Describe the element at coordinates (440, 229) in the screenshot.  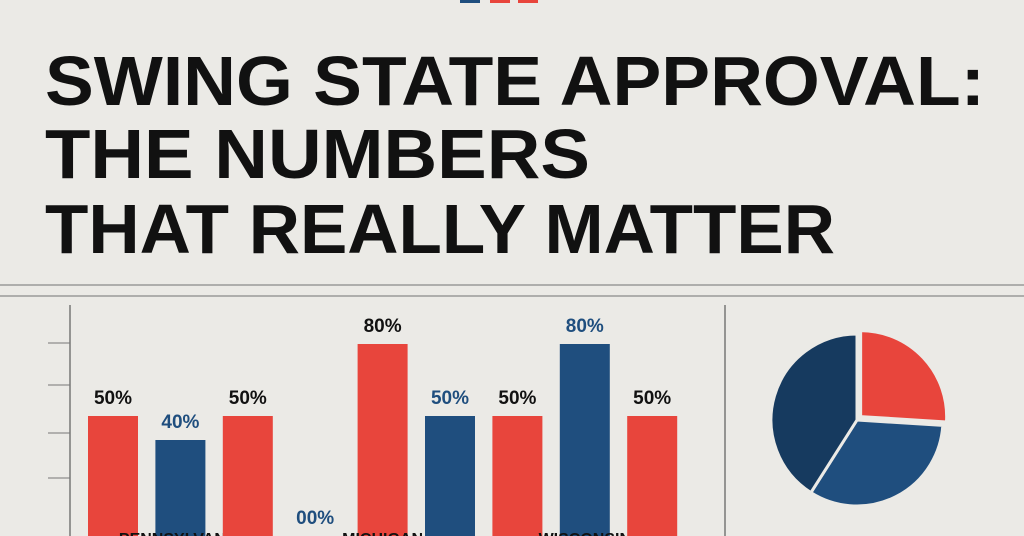
I see `chart-title: THAT REALLY MATTER` at that location.